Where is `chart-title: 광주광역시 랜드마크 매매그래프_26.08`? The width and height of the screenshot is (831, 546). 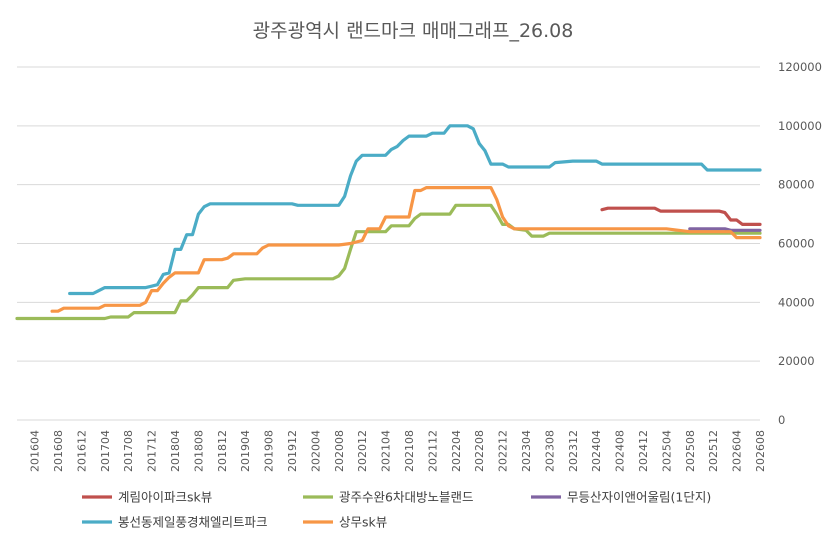
chart-title: 광주광역시 랜드마크 매매그래프_26.08 is located at coordinates (413, 31).